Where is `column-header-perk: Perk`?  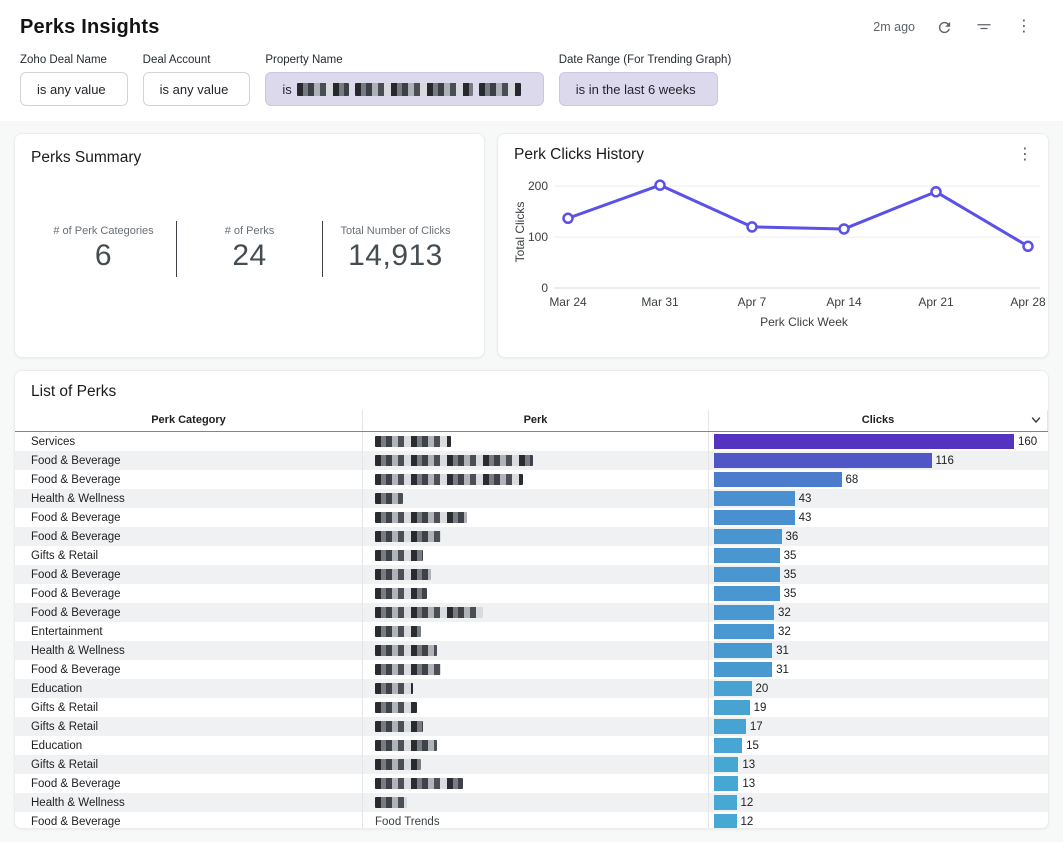
column-header-perk: Perk is located at coordinates (536, 420).